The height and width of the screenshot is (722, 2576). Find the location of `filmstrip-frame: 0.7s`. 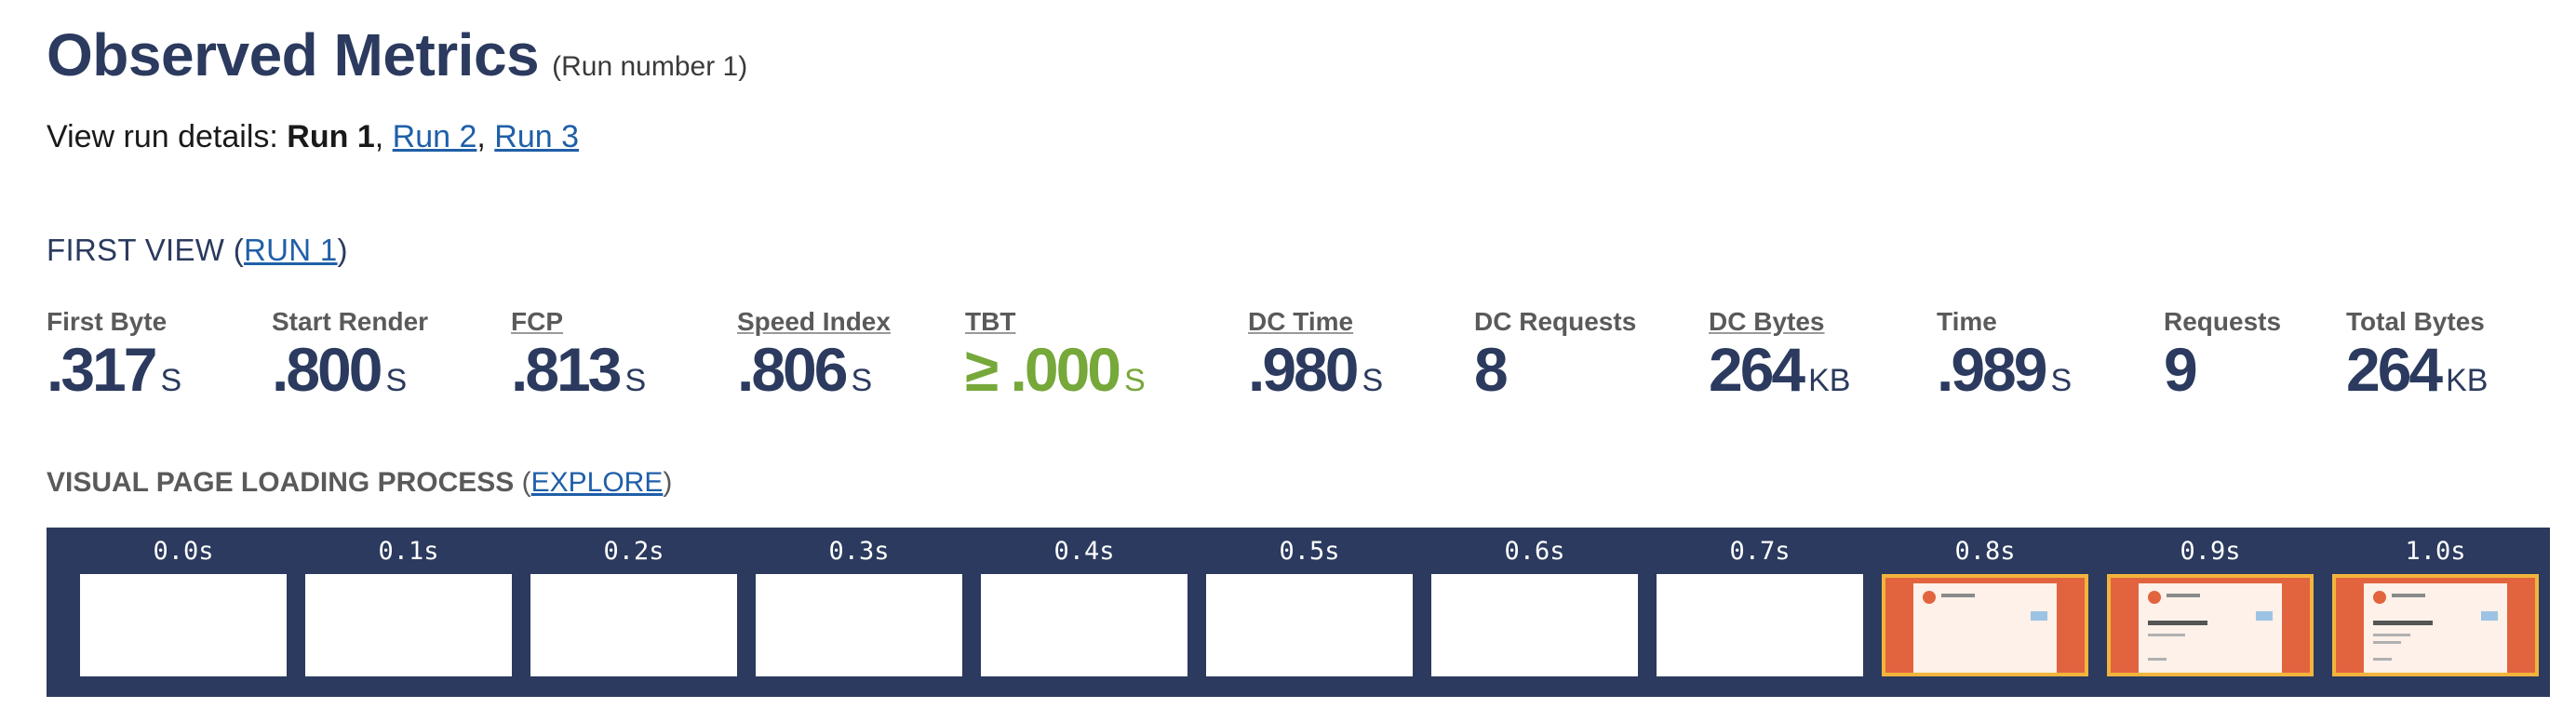

filmstrip-frame: 0.7s is located at coordinates (1760, 612).